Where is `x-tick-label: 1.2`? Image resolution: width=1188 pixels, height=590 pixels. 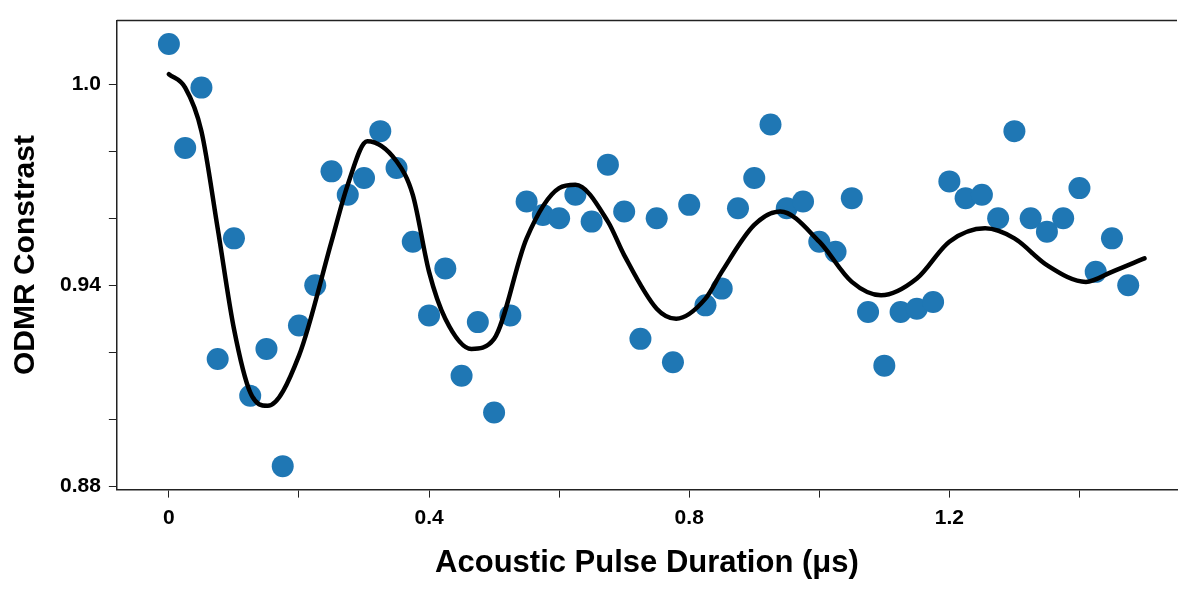 x-tick-label: 1.2 is located at coordinates (949, 516).